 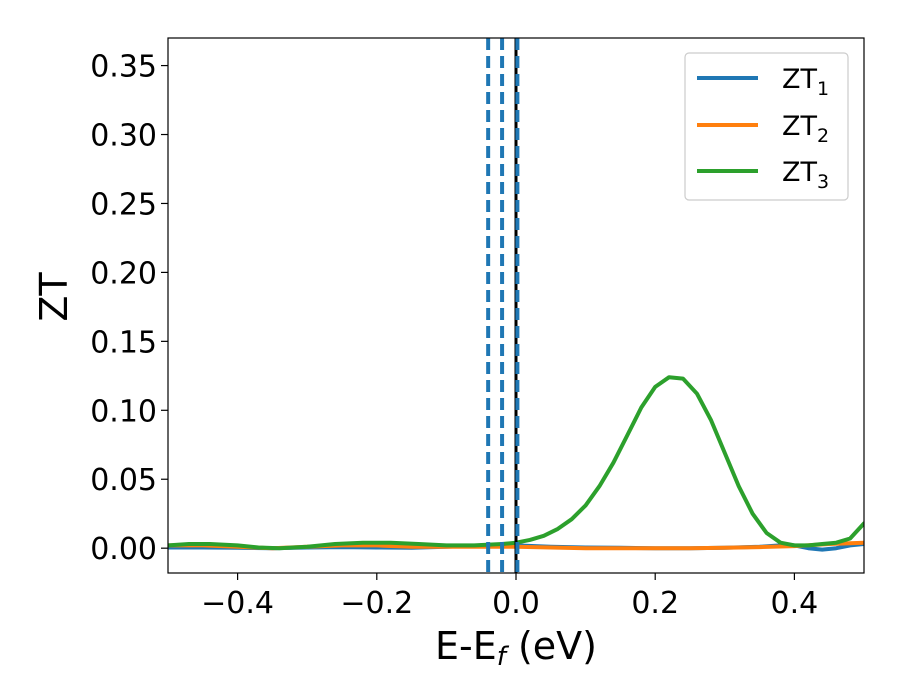 What do you see at coordinates (123, 480) in the screenshot?
I see `y-tick-label: 0.05` at bounding box center [123, 480].